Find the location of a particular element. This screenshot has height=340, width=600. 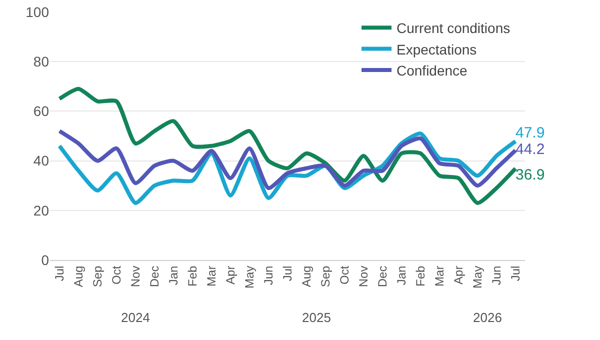

line-series is located at coordinates (288, 159).